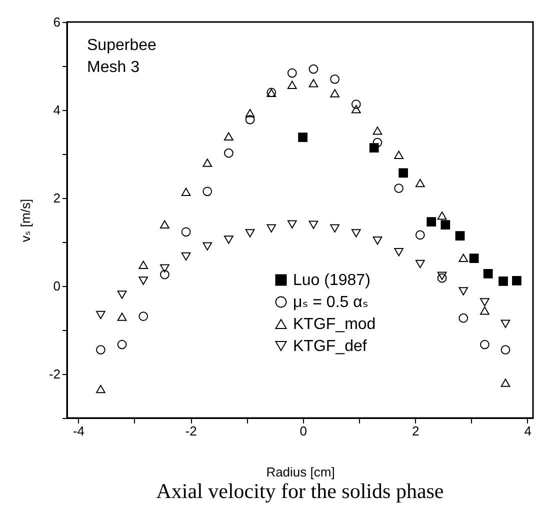  I want to click on y-tick-label: 4, so click(56, 110).